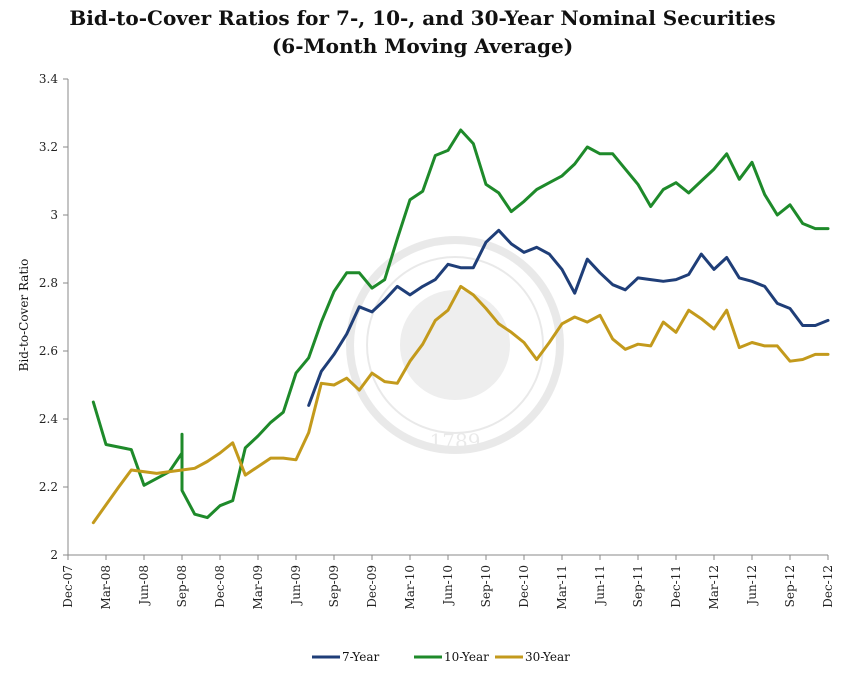 The width and height of the screenshot is (845, 674). What do you see at coordinates (422, 46) in the screenshot?
I see `chart-subtitle: (6-Month Moving Average)` at bounding box center [422, 46].